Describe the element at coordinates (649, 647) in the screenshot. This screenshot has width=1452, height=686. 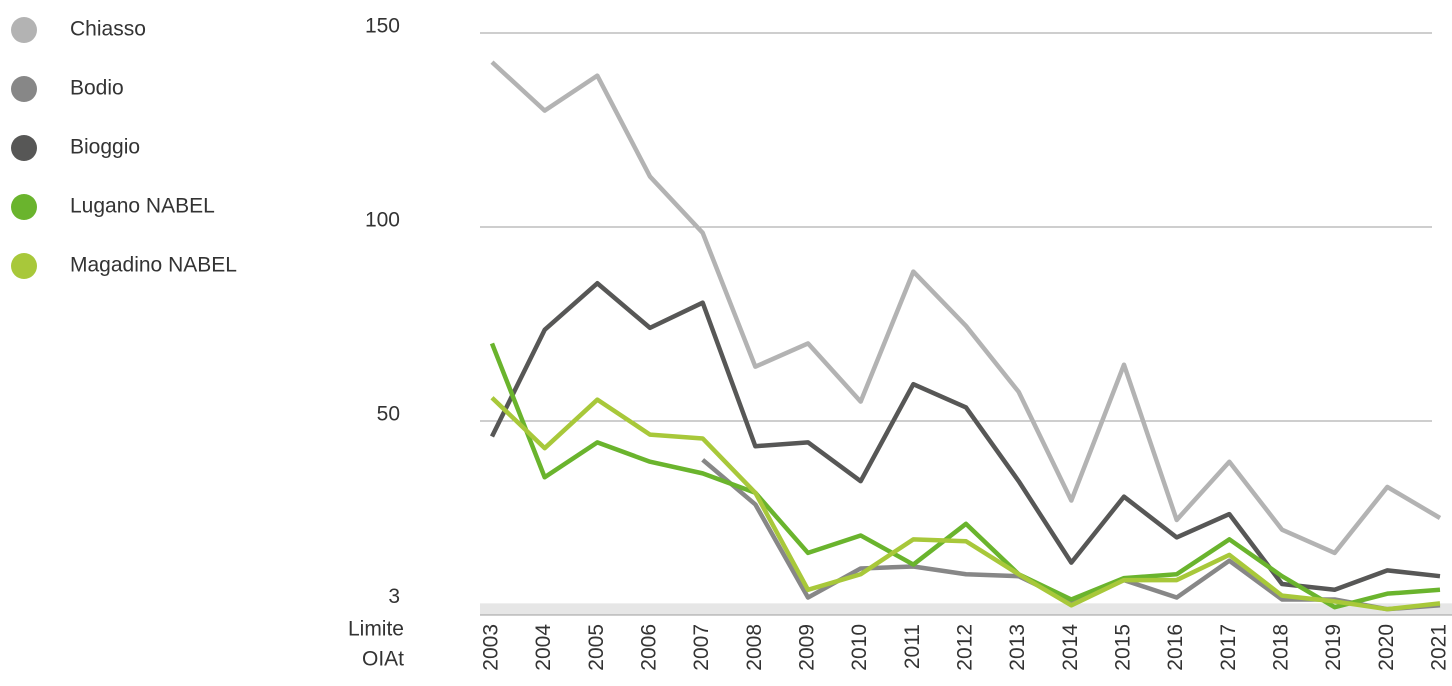
I see `x-tick-label: 2006` at that location.